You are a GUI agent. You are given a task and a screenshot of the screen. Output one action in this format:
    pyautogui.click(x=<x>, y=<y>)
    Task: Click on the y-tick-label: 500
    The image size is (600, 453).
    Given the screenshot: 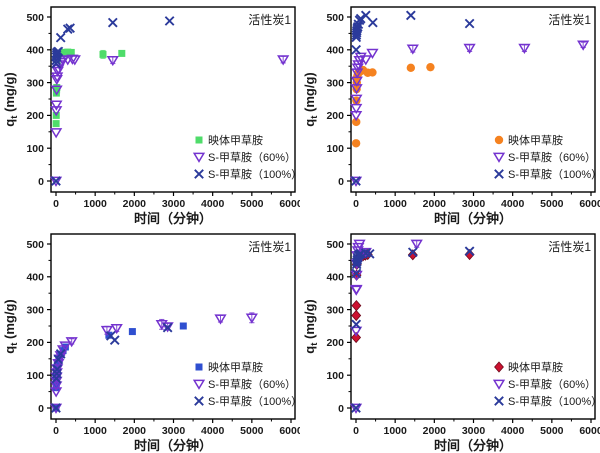 What is the action you would take?
    pyautogui.click(x=35, y=245)
    